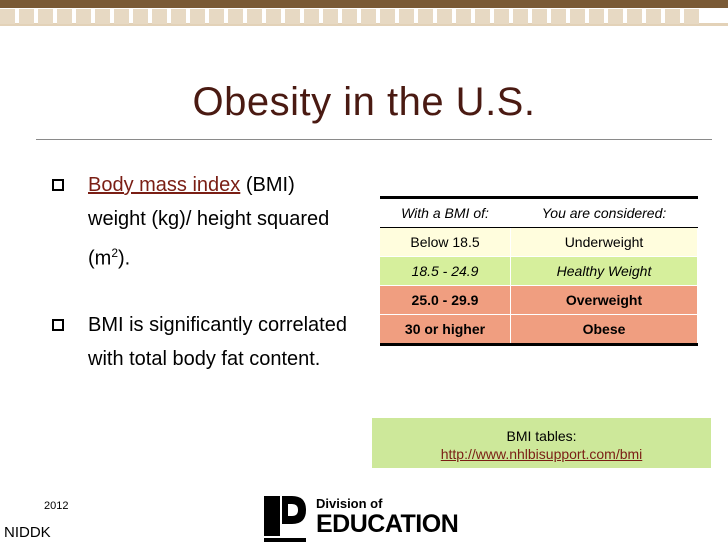 This screenshot has width=728, height=546. What do you see at coordinates (124, 258) in the screenshot?
I see `bmi-units-suffix: ).` at bounding box center [124, 258].